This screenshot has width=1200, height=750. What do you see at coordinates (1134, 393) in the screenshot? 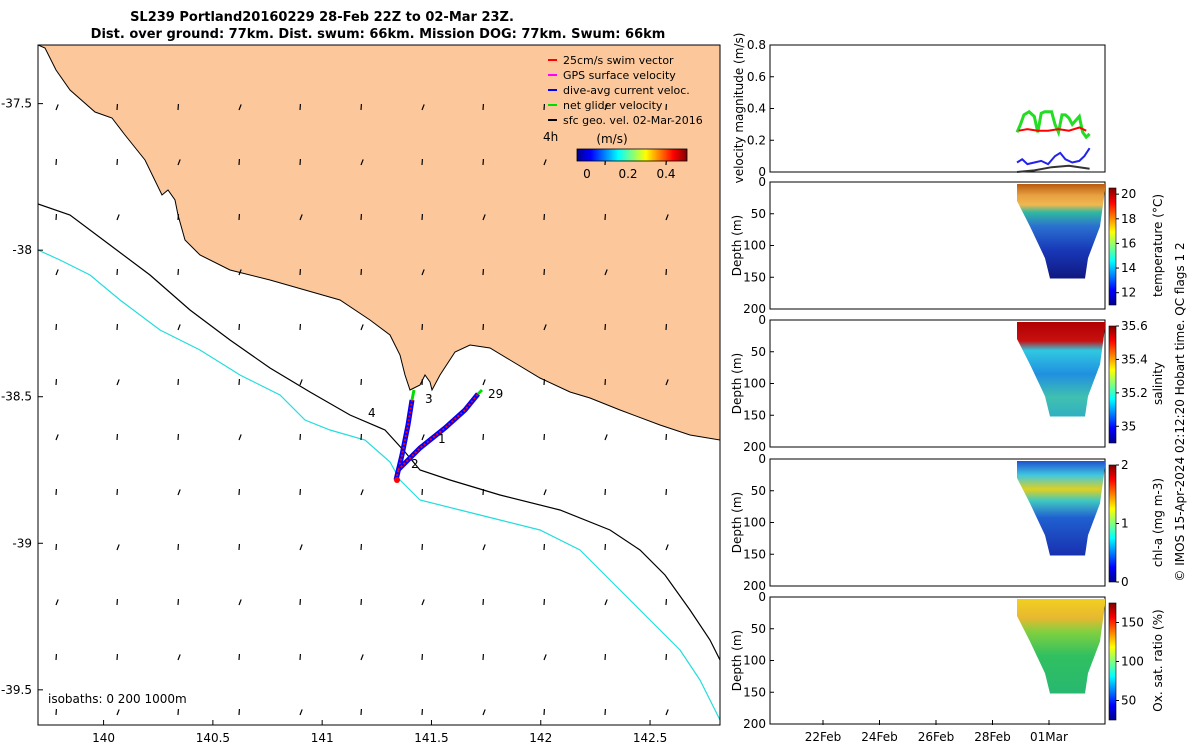
I see `section-1-cbar-tick-label-1: 35.2` at bounding box center [1134, 393].